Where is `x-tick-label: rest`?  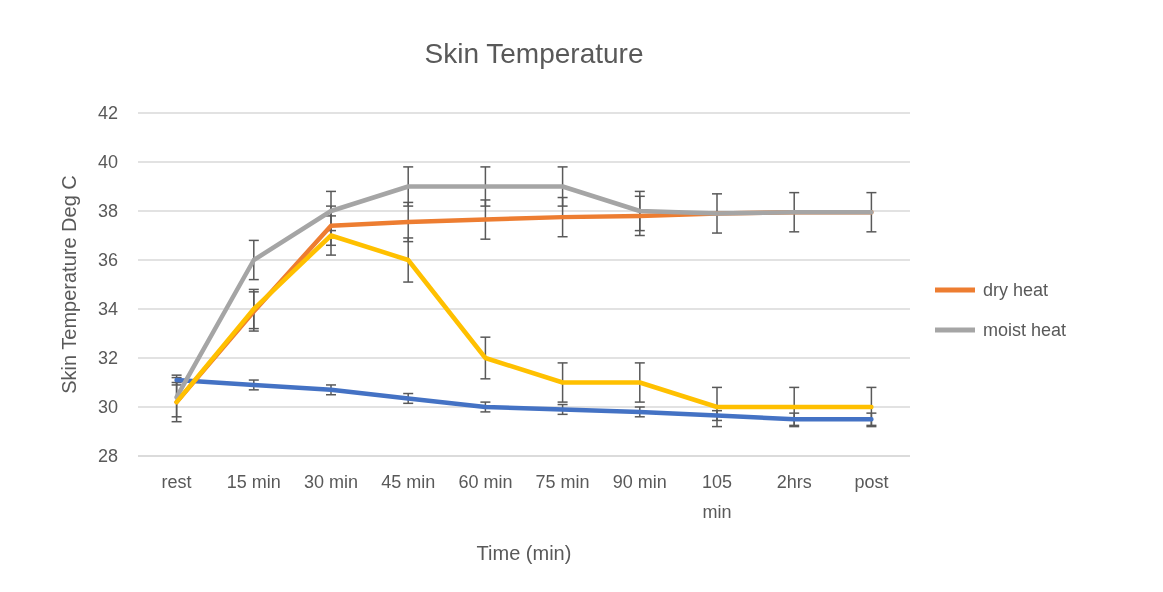 x-tick-label: rest is located at coordinates (176, 482).